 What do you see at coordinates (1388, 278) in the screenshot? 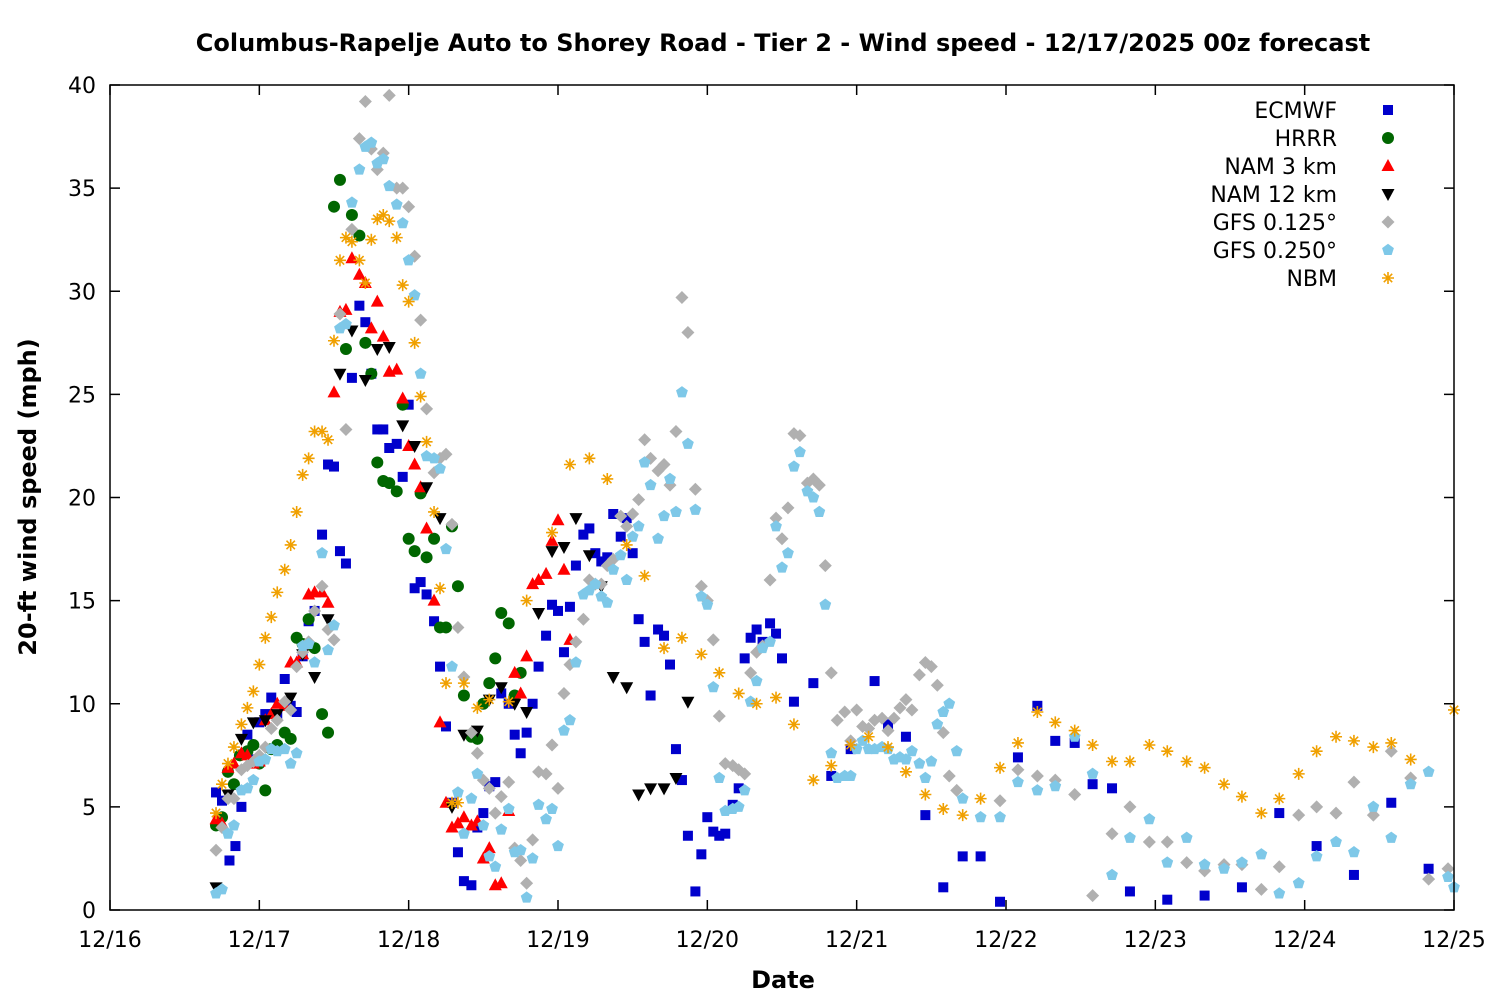
I see `legend-marker-nbm` at bounding box center [1388, 278].